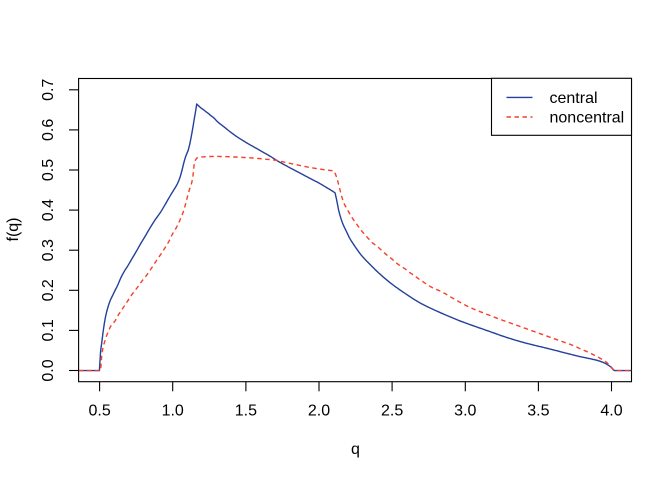 This screenshot has width=672, height=480. What do you see at coordinates (465, 411) in the screenshot?
I see `svg-text: 3.0` at bounding box center [465, 411].